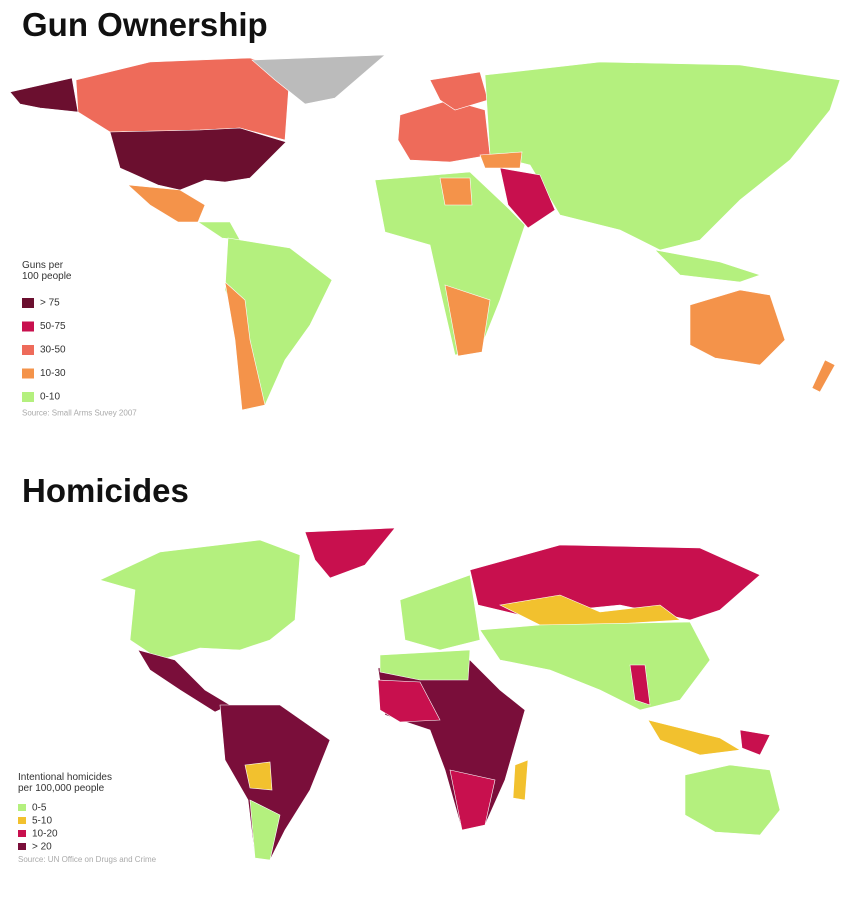 The image size is (847, 900). Describe the element at coordinates (53, 326) in the screenshot. I see `legend-label: 50-75` at that location.